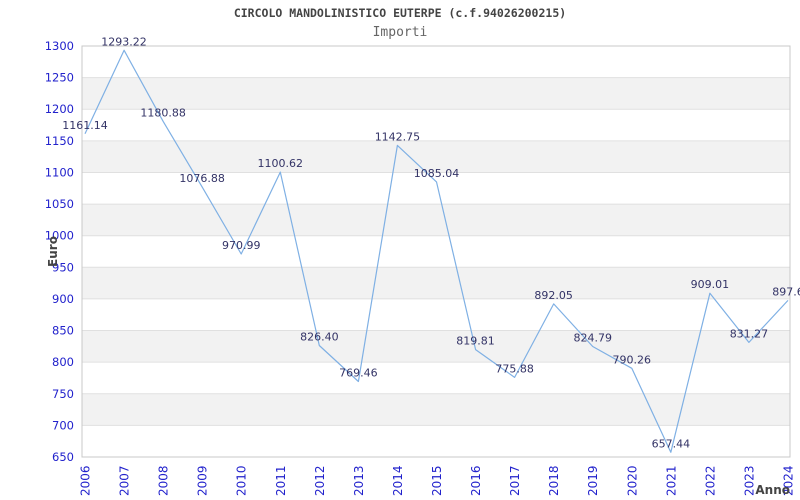 The image size is (800, 500). I want to click on y-tick-label: 900, so click(63, 299).